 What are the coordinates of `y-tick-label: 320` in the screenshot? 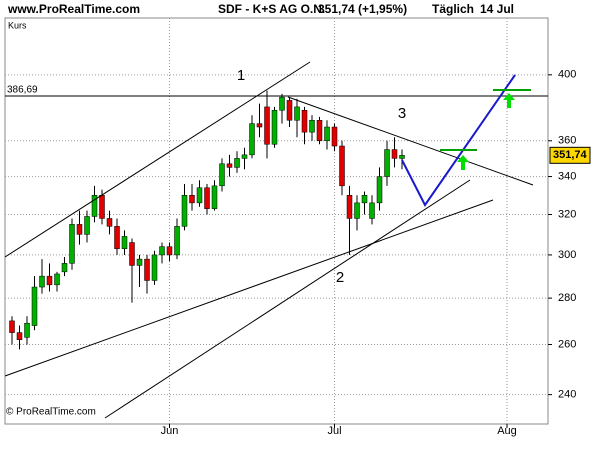 It's located at (567, 214).